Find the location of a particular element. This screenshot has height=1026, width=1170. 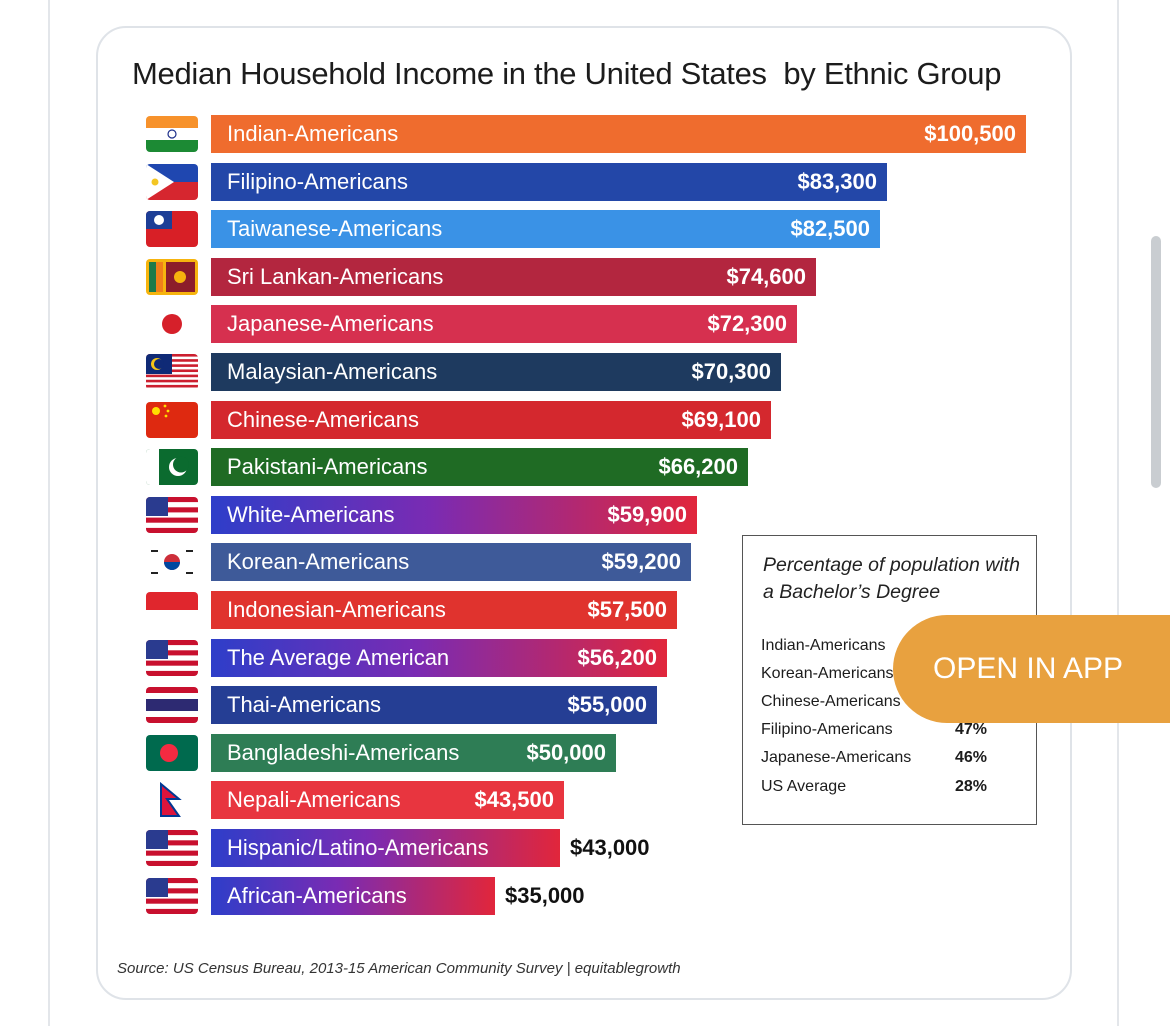

bar: Sri Lankan-Americans $74,600 is located at coordinates (513, 277).